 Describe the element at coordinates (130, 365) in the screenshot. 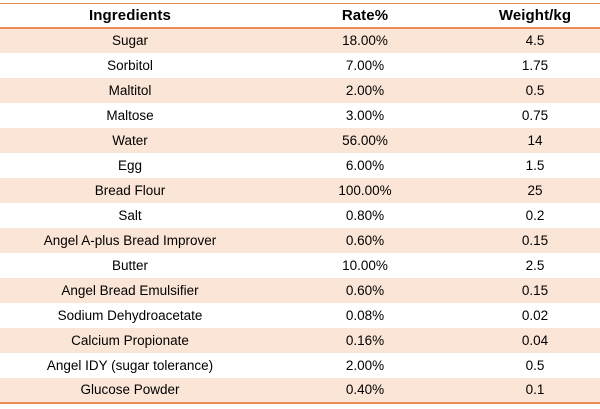

I see `ingredient-name-cell: Angel IDY (sugar tolerance)` at that location.